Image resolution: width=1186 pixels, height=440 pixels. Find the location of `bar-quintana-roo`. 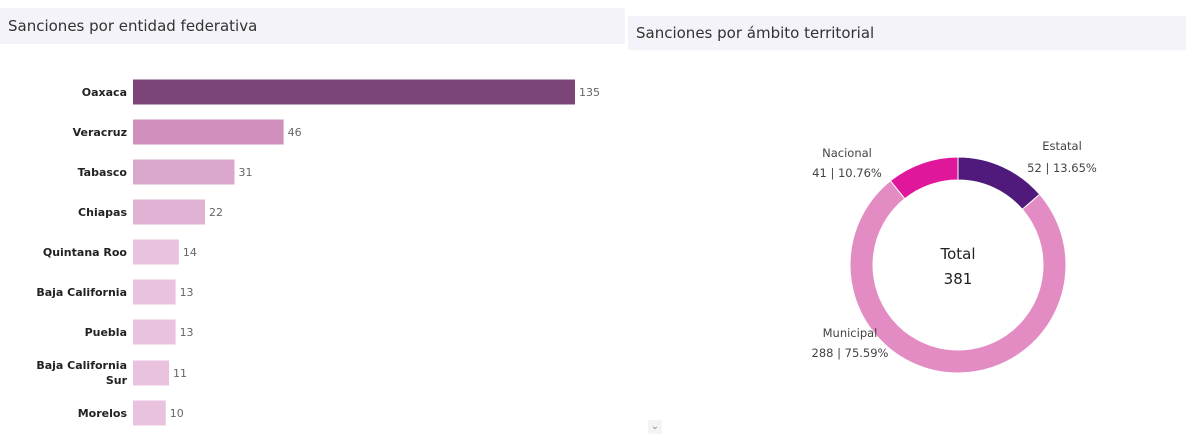

bar-quintana-roo is located at coordinates (156, 252).